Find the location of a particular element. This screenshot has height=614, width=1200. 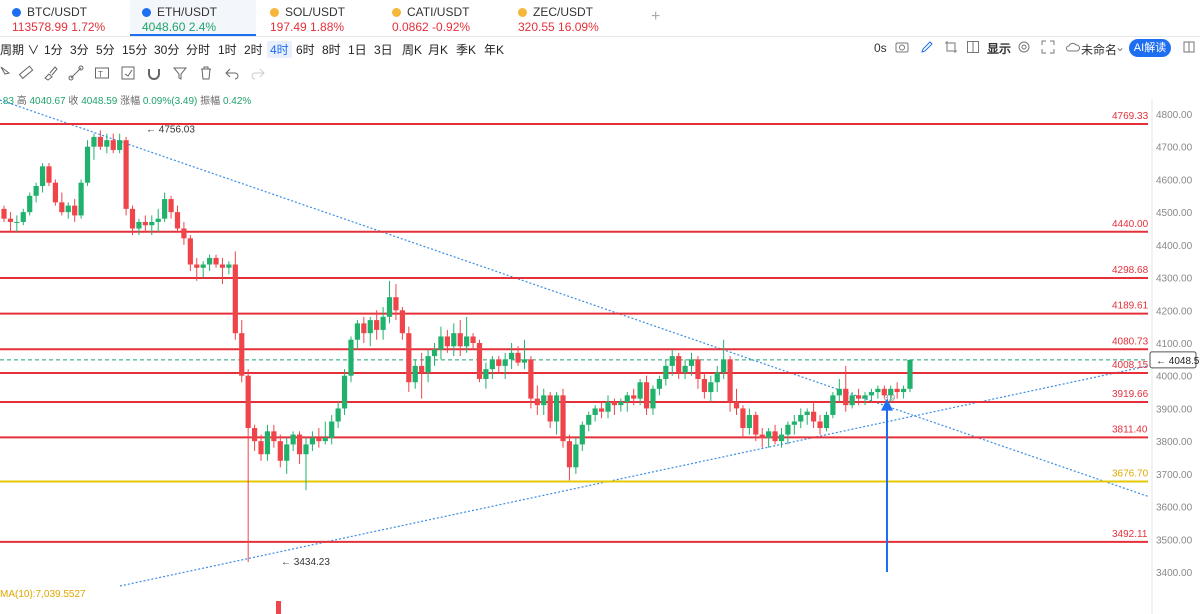

layout-icon is located at coordinates (973, 48).